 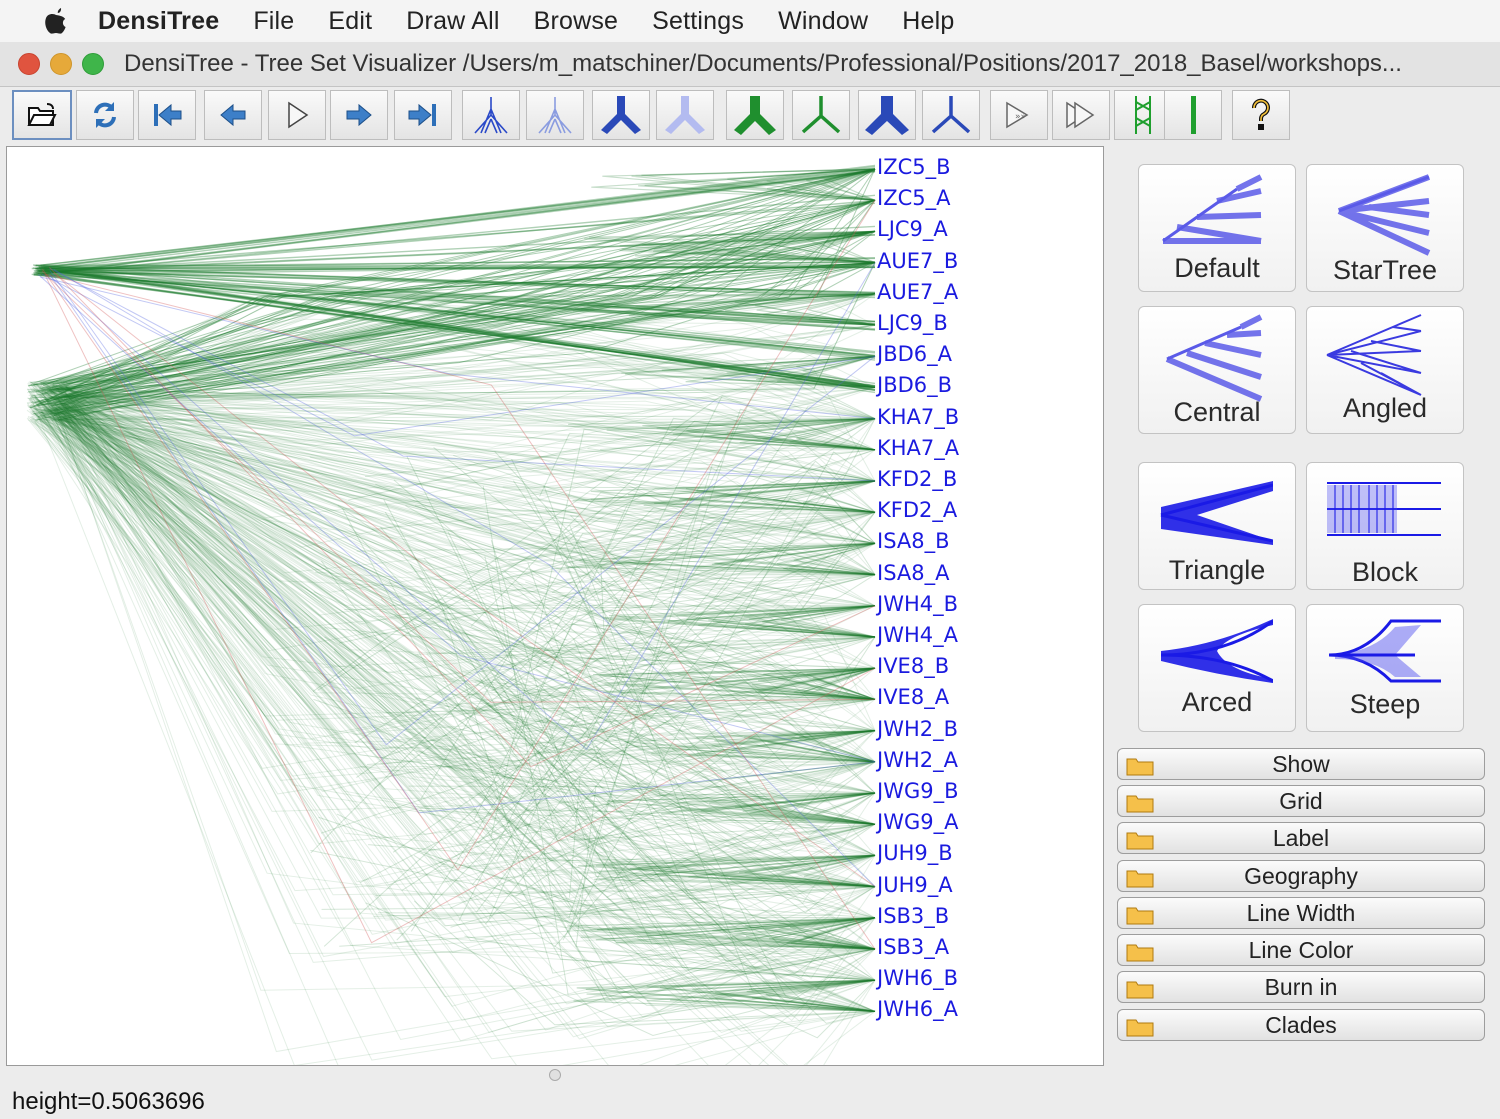 I want to click on scroll-knob, so click(x=555, y=1075).